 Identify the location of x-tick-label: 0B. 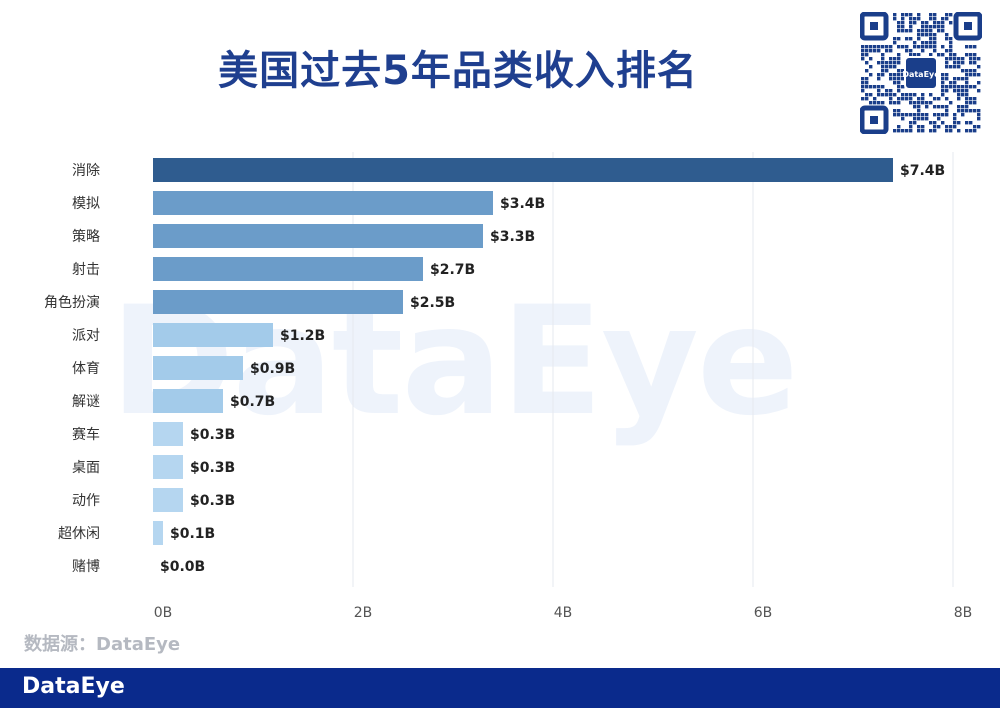
(163, 612).